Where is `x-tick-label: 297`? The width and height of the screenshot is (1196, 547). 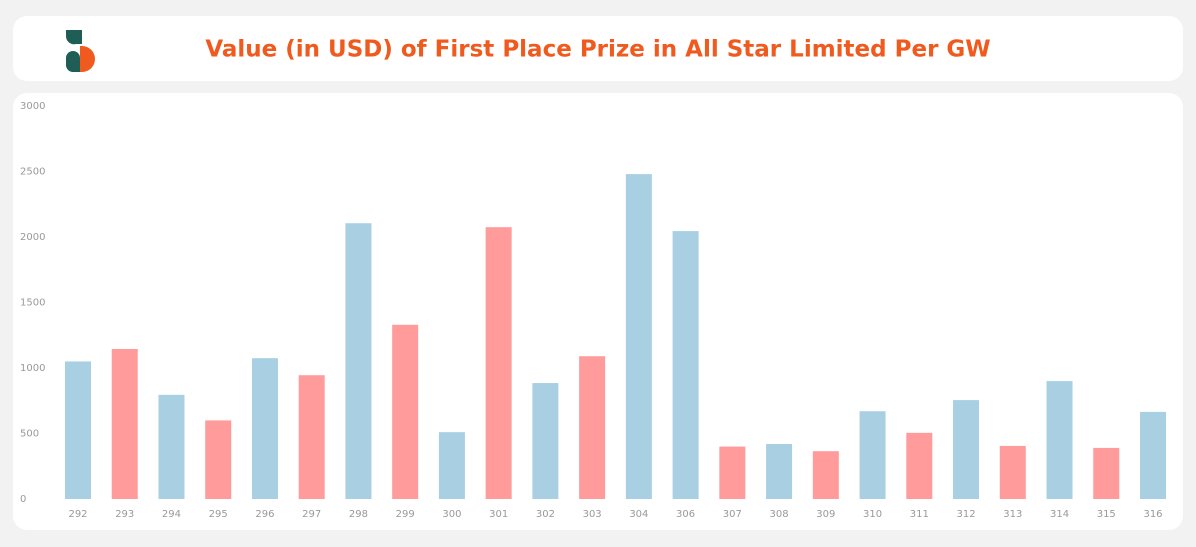
x-tick-label: 297 is located at coordinates (311, 514).